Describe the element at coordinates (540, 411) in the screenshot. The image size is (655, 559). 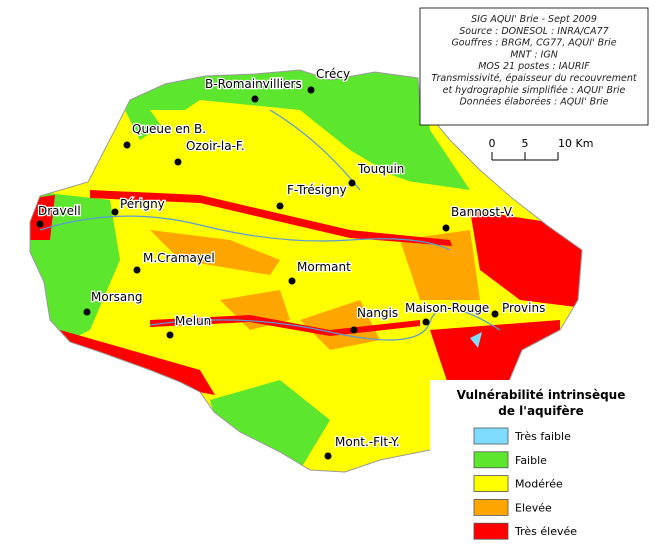
I see `legend-title: de l'aquifère` at that location.